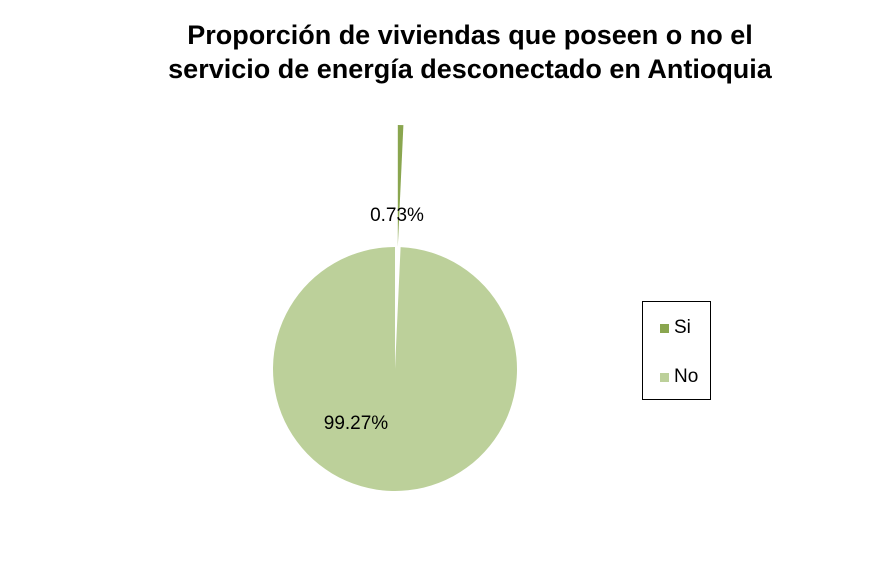 This screenshot has height=574, width=879. I want to click on data-label-no: 99.27%, so click(356, 423).